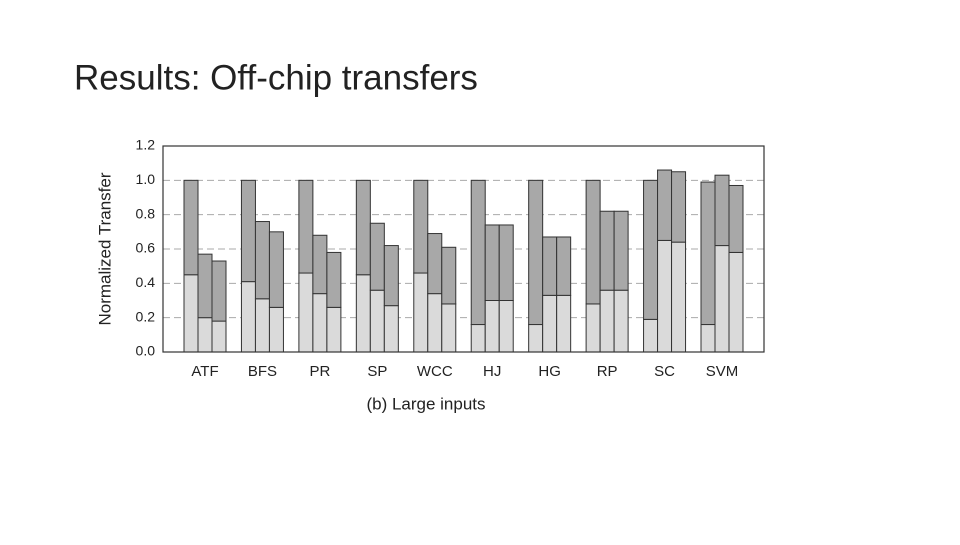 Image resolution: width=960 pixels, height=545 pixels. Describe the element at coordinates (104, 248) in the screenshot. I see `y-axis-label: Normalized Transfer` at that location.